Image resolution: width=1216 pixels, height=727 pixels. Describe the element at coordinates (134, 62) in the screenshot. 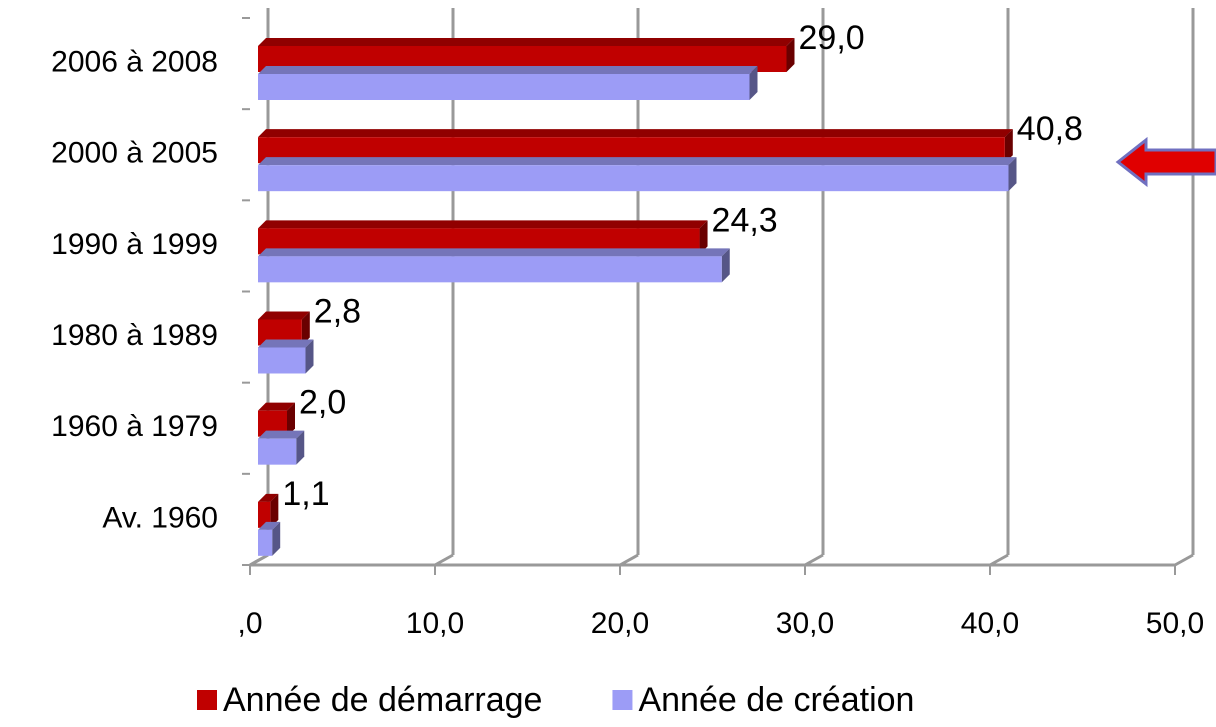

I see `y-tick-label: 2006 à 2008` at that location.